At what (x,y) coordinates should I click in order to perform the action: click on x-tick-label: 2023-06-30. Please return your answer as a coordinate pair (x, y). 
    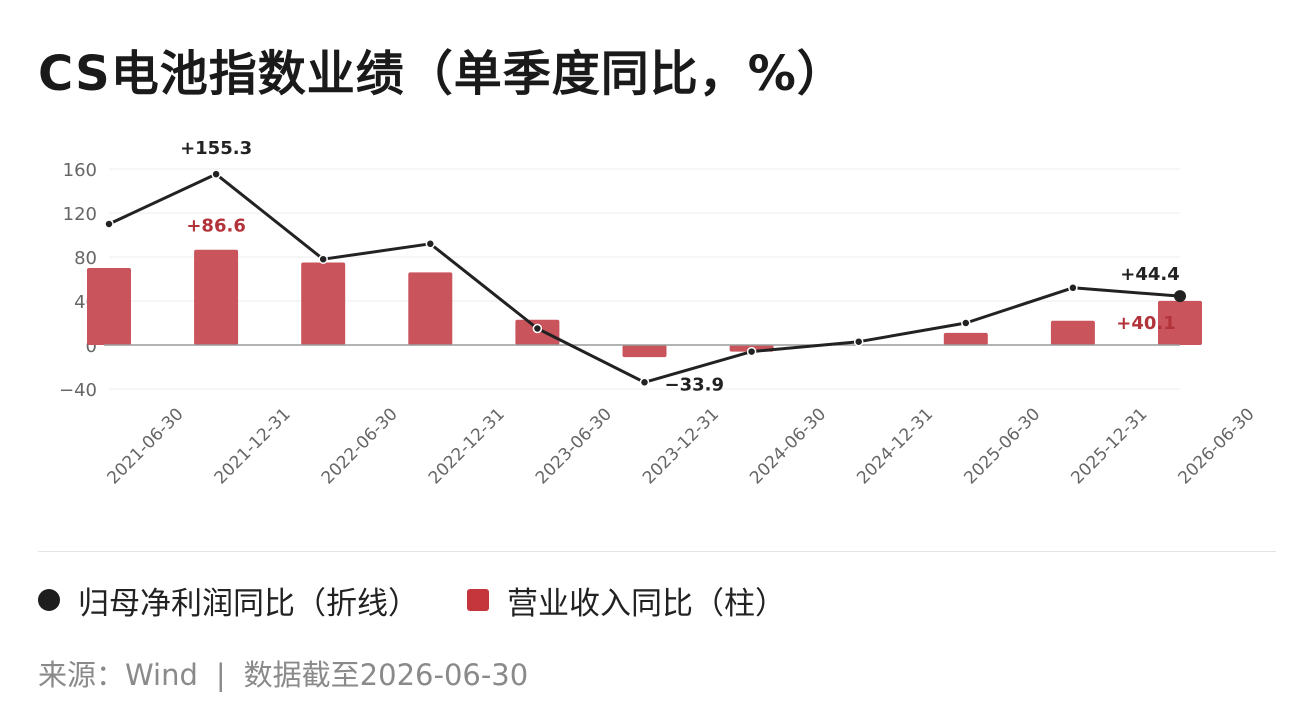
    Looking at the image, I should click on (574, 446).